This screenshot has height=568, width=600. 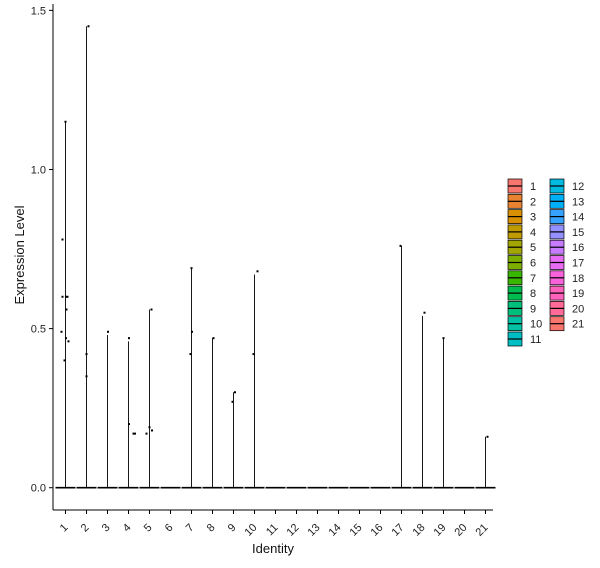 What do you see at coordinates (521, 216) in the screenshot?
I see `legend-item-3: 3` at bounding box center [521, 216].